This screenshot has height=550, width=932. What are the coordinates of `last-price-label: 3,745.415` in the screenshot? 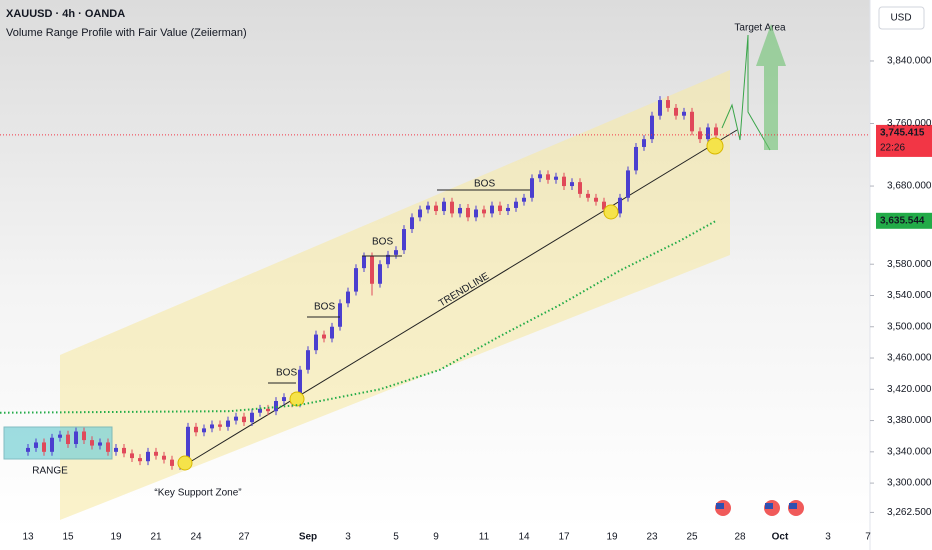 It's located at (902, 133).